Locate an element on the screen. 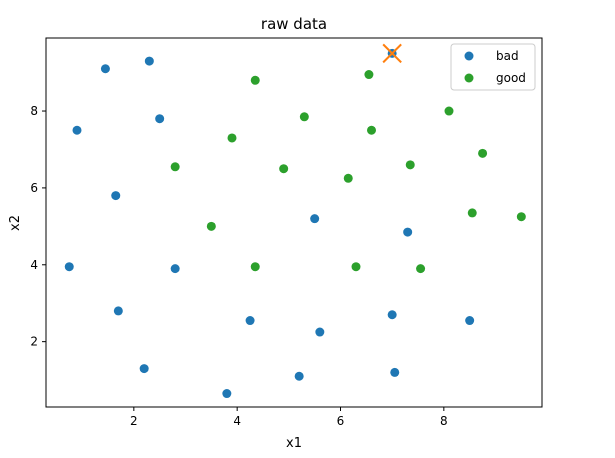 This screenshot has width=615, height=458. x-tick-label-8: 8 is located at coordinates (444, 421).